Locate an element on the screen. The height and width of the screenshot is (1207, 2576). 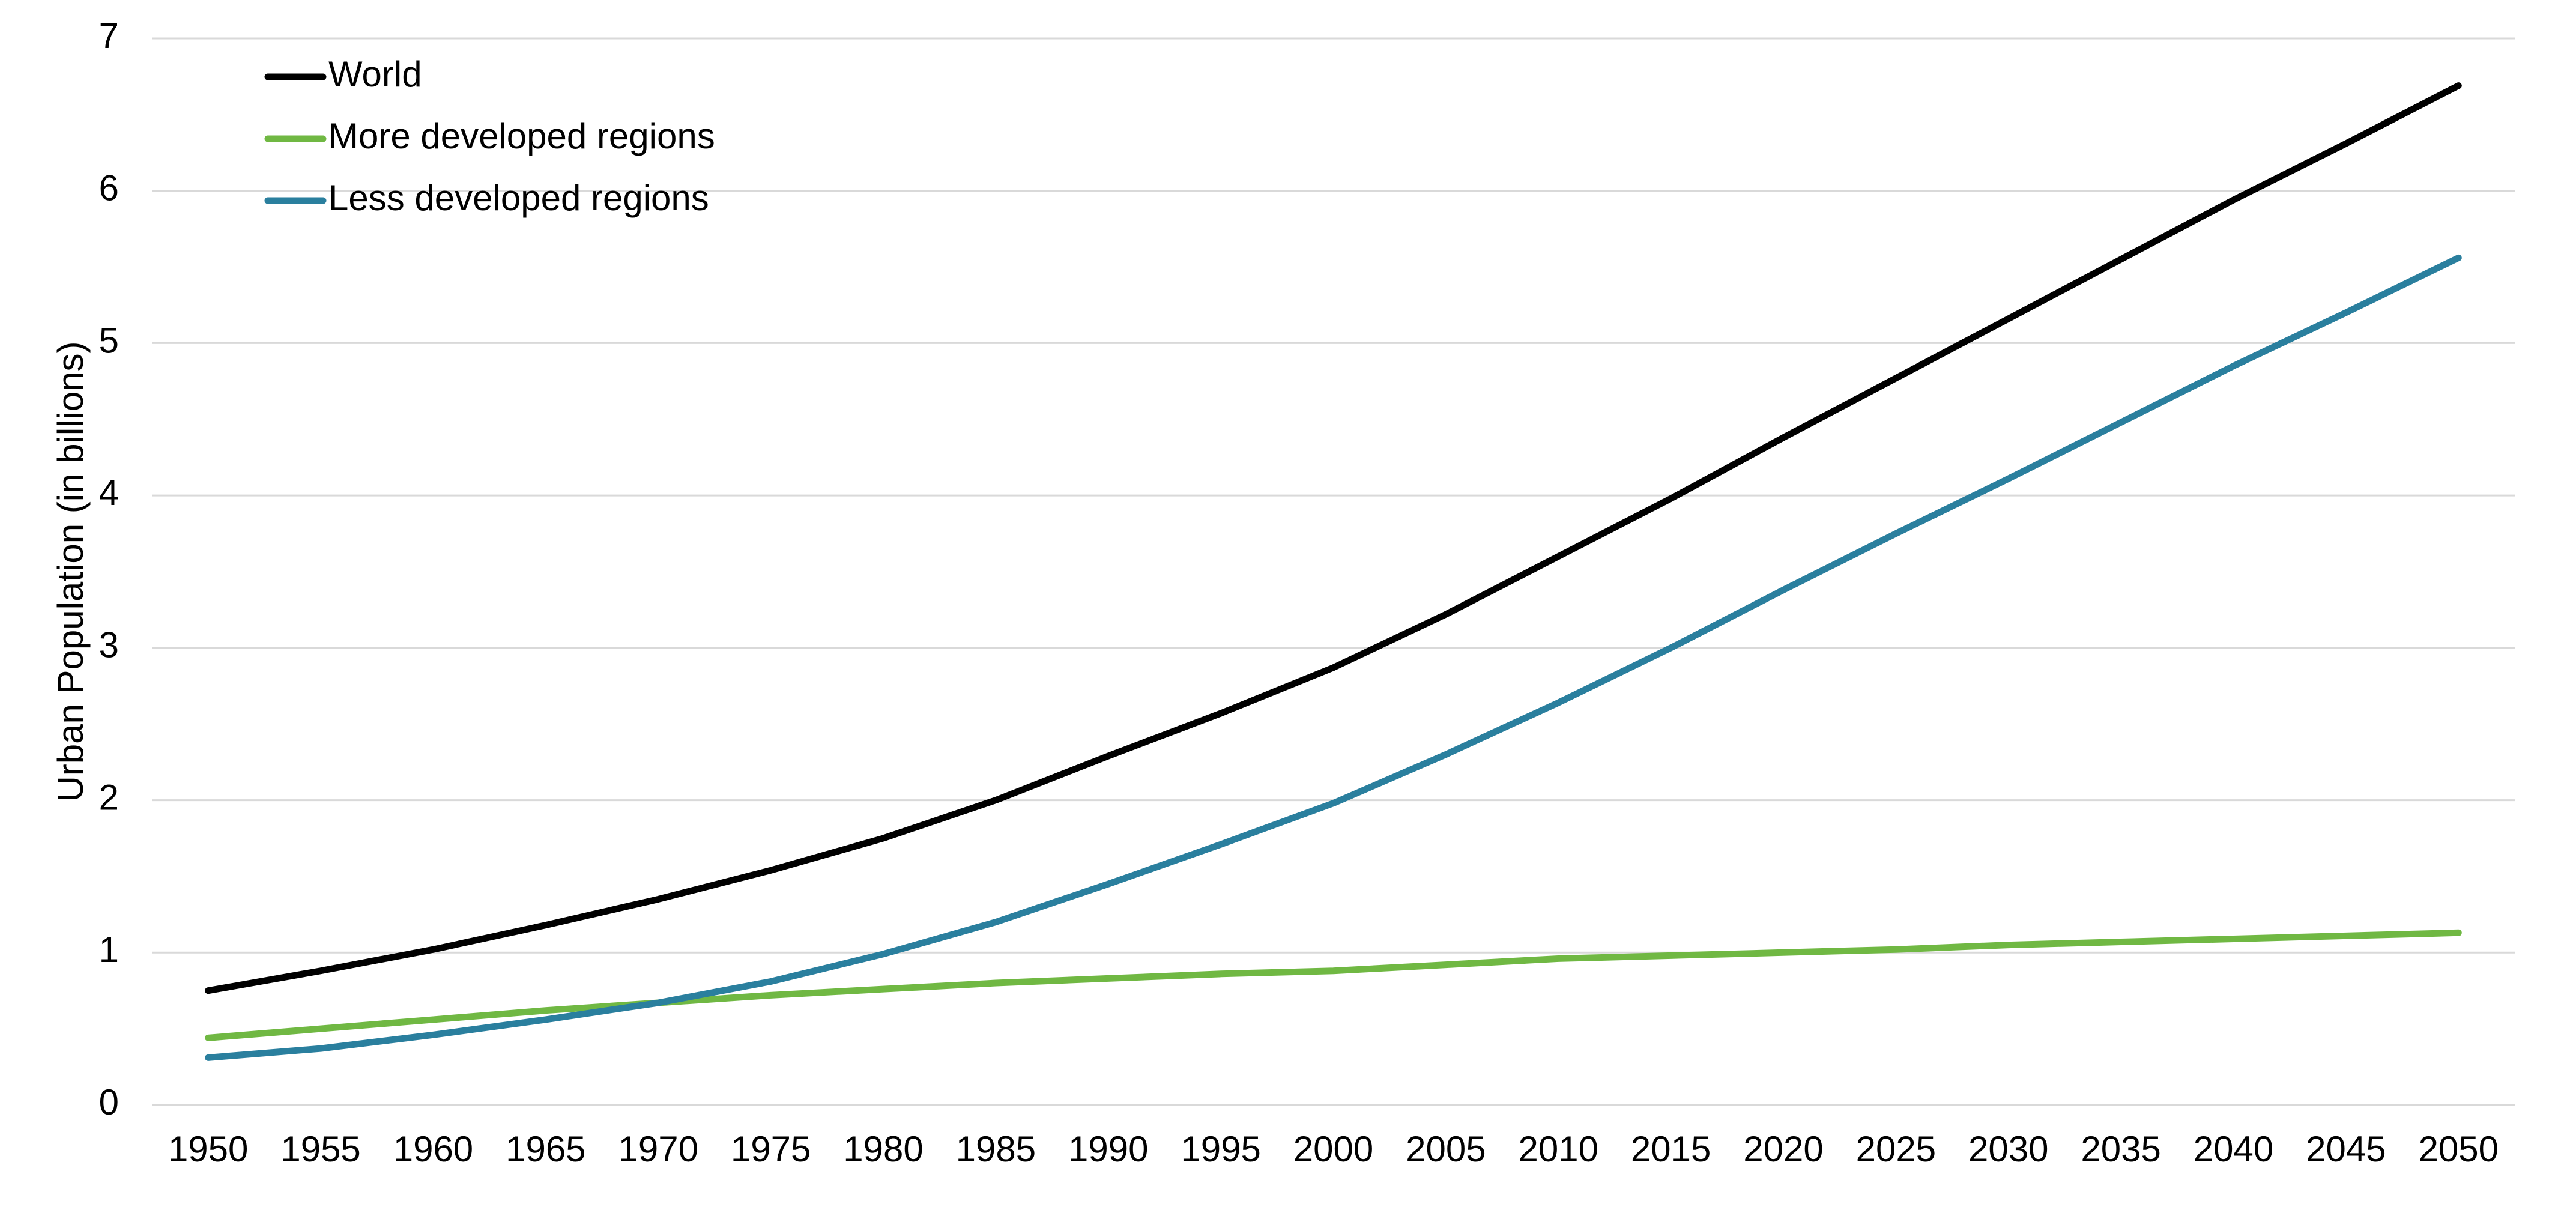
legend-label: More developed regions is located at coordinates (521, 136).